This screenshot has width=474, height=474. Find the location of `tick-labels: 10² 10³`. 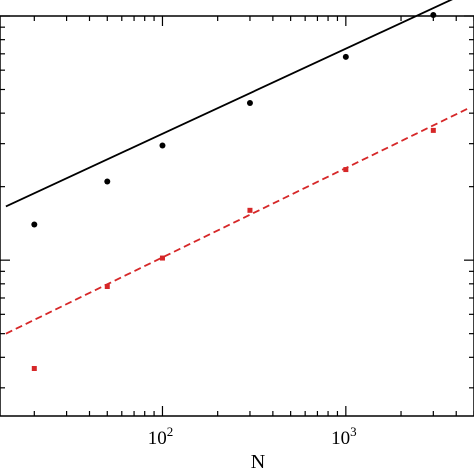

tick-labels: 10² 10³ is located at coordinates (252, 436).